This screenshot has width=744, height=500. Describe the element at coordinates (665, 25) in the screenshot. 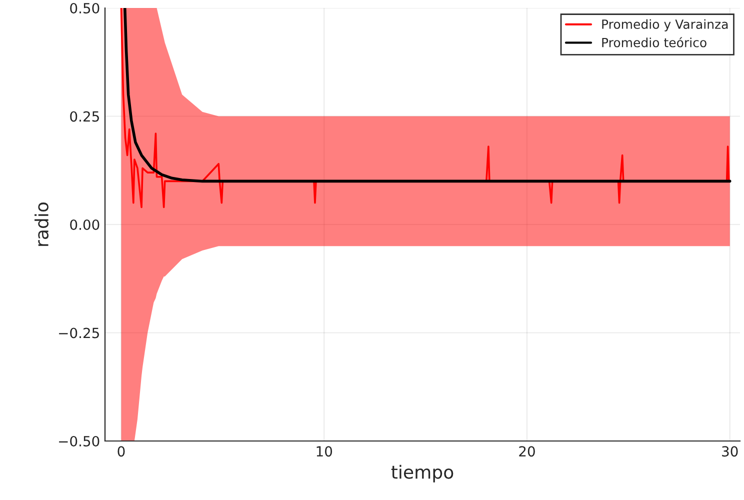

I see `legend-label: Promedio y Varainza` at that location.